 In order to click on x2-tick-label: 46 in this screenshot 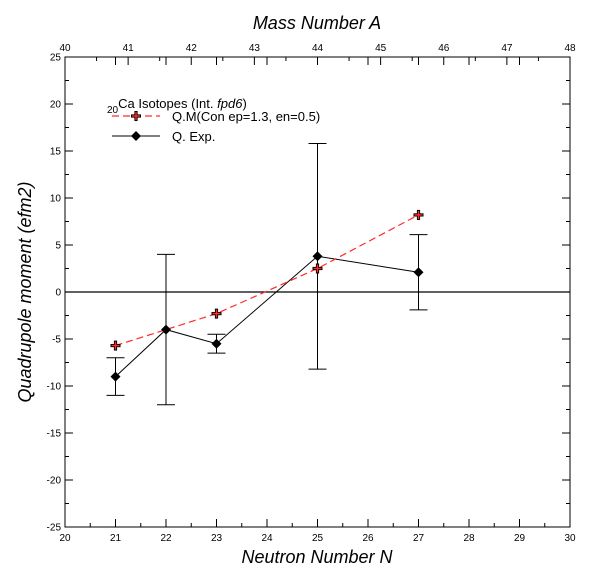, I will do `click(444, 48)`.